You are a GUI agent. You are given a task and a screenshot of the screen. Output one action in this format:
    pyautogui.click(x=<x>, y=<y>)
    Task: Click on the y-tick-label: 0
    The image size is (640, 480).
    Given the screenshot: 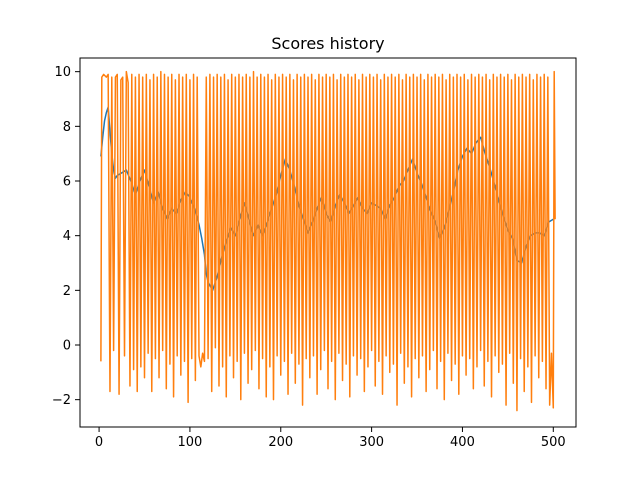 What is the action you would take?
    pyautogui.click(x=67, y=346)
    